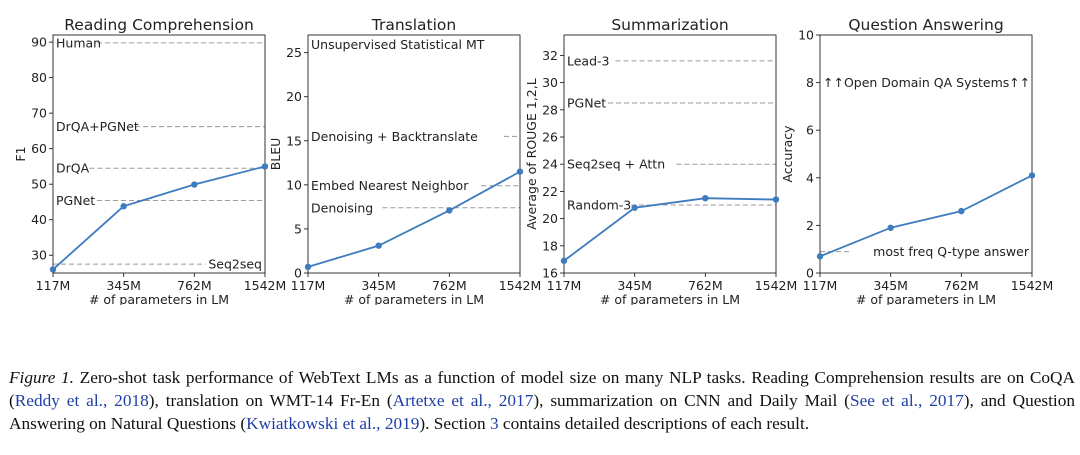 Image resolution: width=1080 pixels, height=455 pixels. Describe the element at coordinates (669, 25) in the screenshot. I see `chart-title: Summarization` at that location.